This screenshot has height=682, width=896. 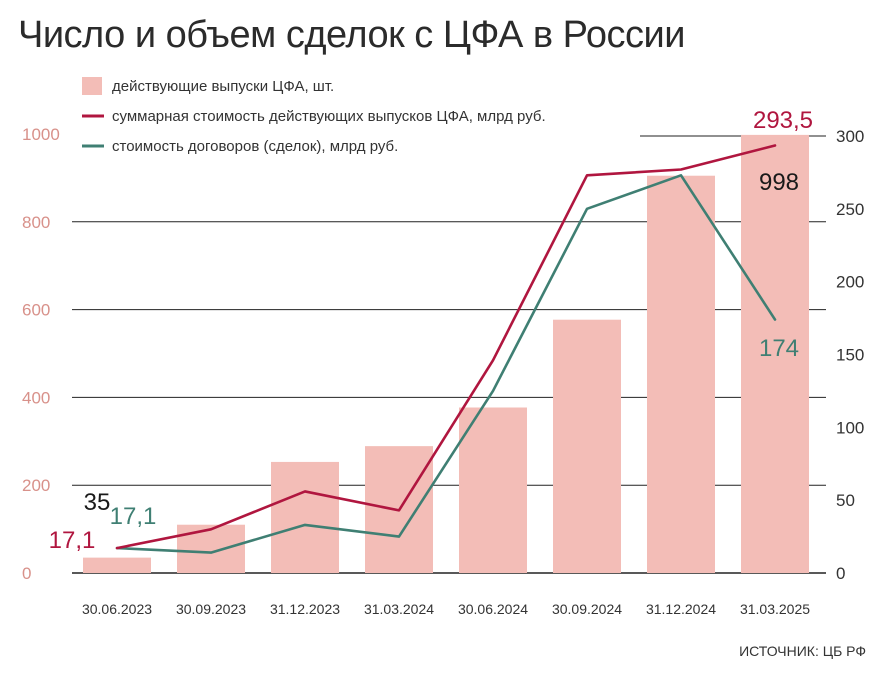 I want to click on data-label: 293,5, so click(x=783, y=120).